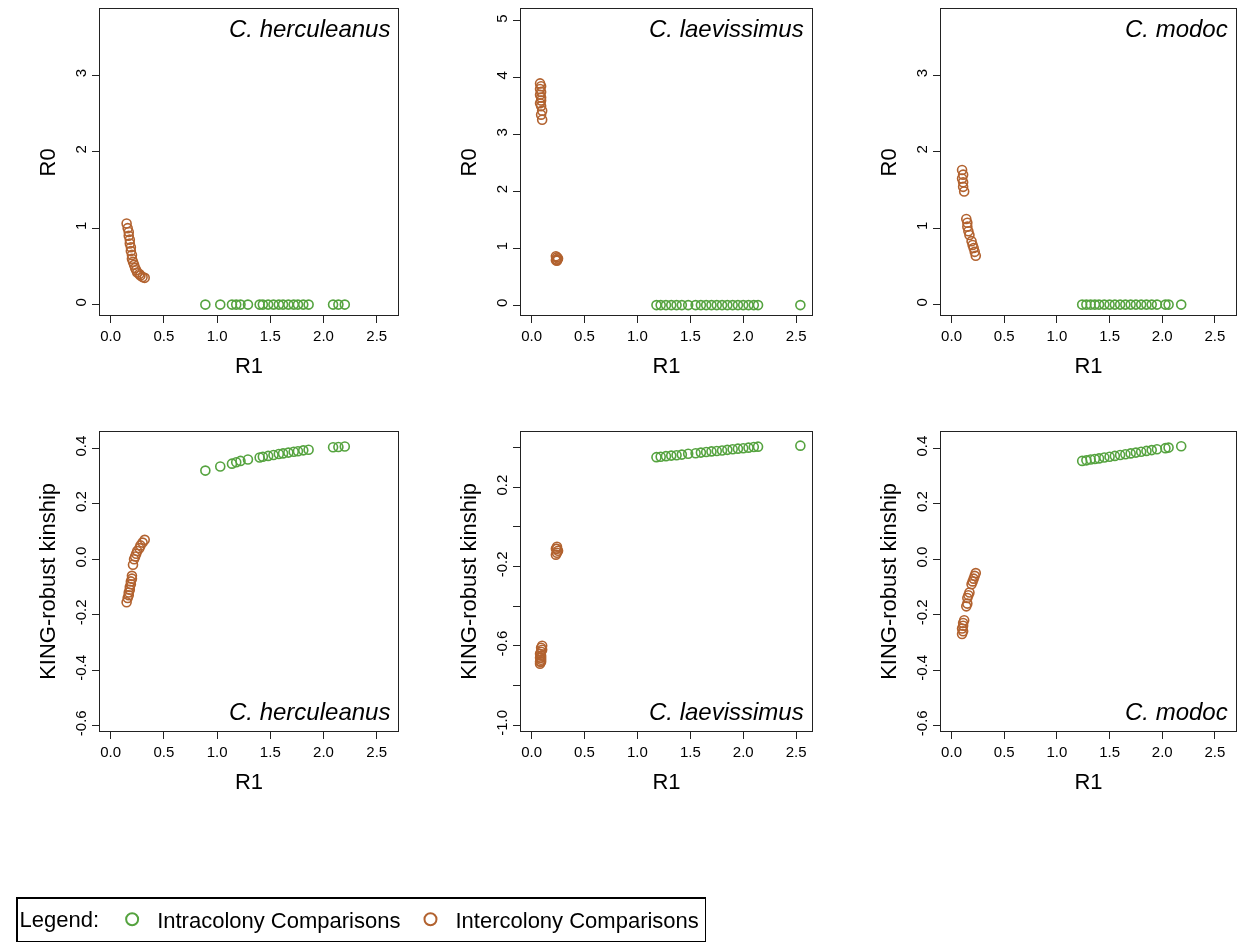 This screenshot has width=1239, height=942. I want to click on text: C. herculeanus, so click(310, 711).